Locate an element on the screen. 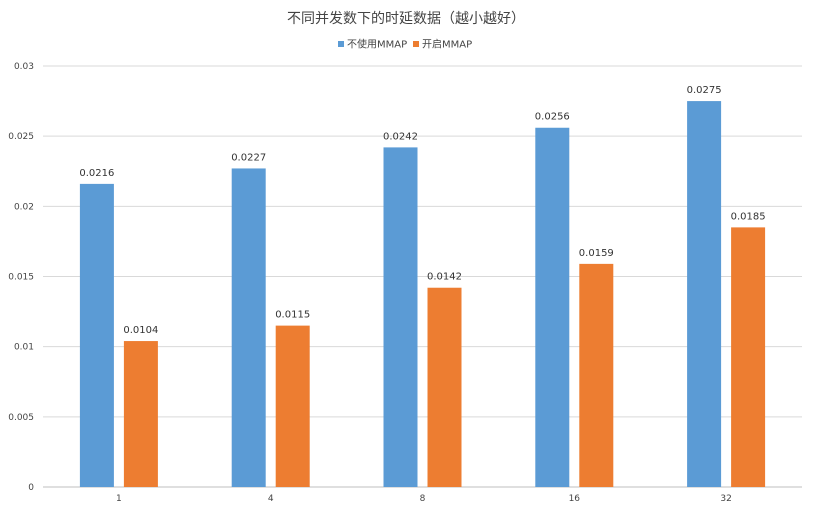 Image resolution: width=813 pixels, height=516 pixels. data-label: 0.0115 is located at coordinates (292, 315).